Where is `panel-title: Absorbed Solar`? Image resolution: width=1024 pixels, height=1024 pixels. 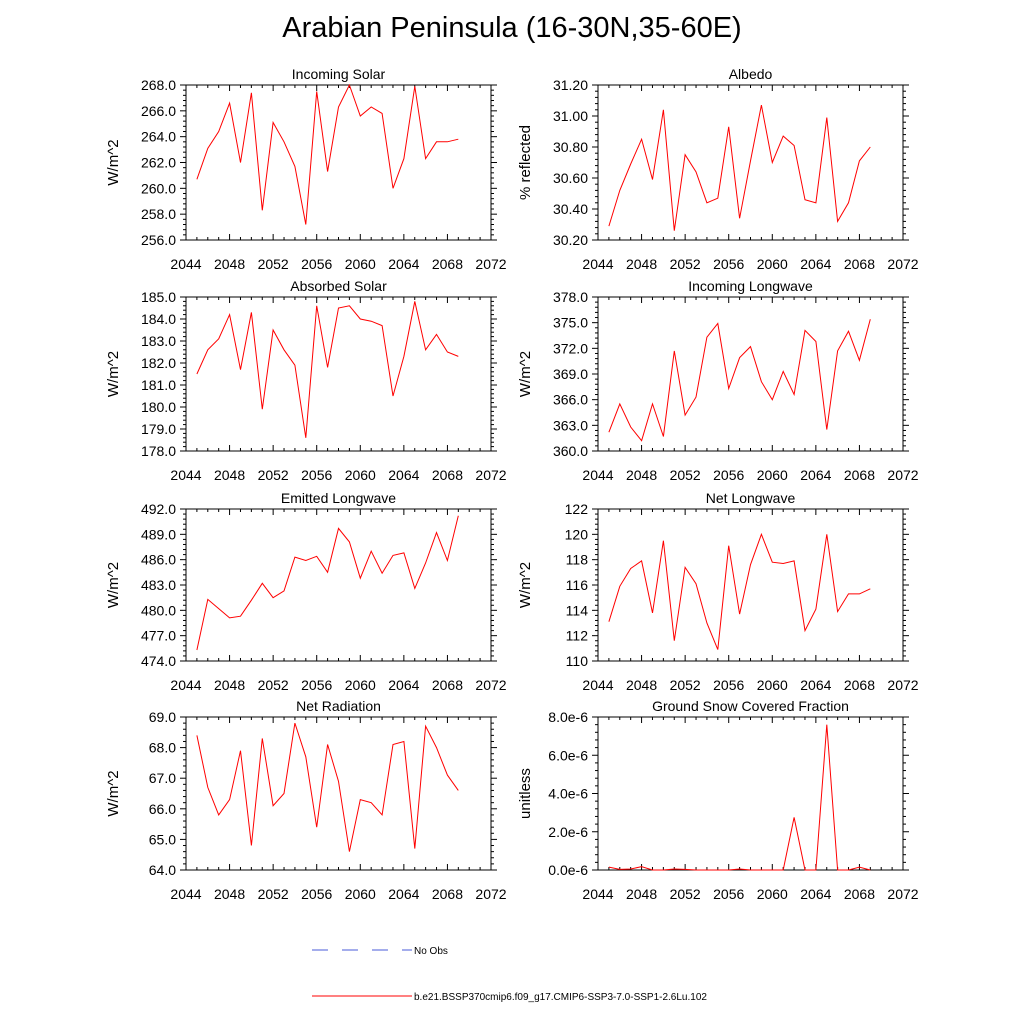 panel-title: Absorbed Solar is located at coordinates (338, 286).